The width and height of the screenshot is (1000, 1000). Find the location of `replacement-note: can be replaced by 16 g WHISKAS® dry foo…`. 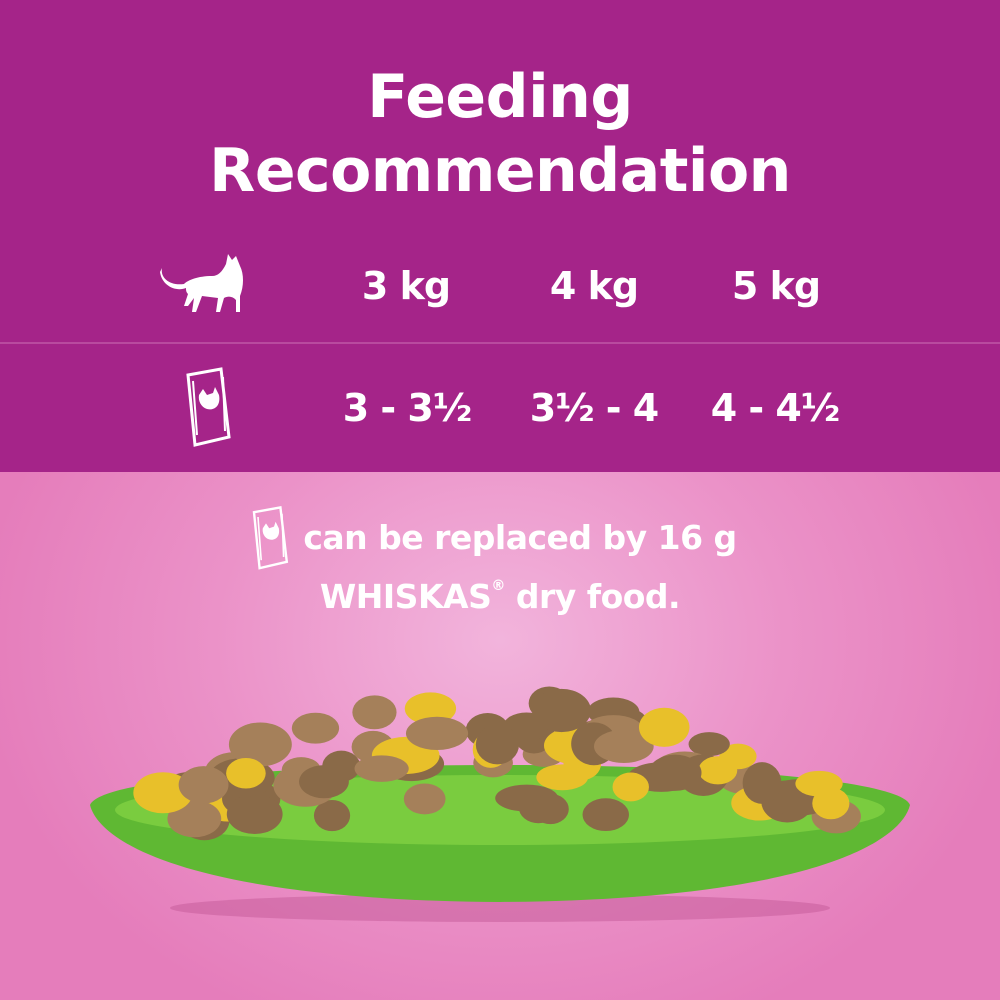

replacement-note: can be replaced by 16 g WHISKAS® dry foo… is located at coordinates (500, 567).